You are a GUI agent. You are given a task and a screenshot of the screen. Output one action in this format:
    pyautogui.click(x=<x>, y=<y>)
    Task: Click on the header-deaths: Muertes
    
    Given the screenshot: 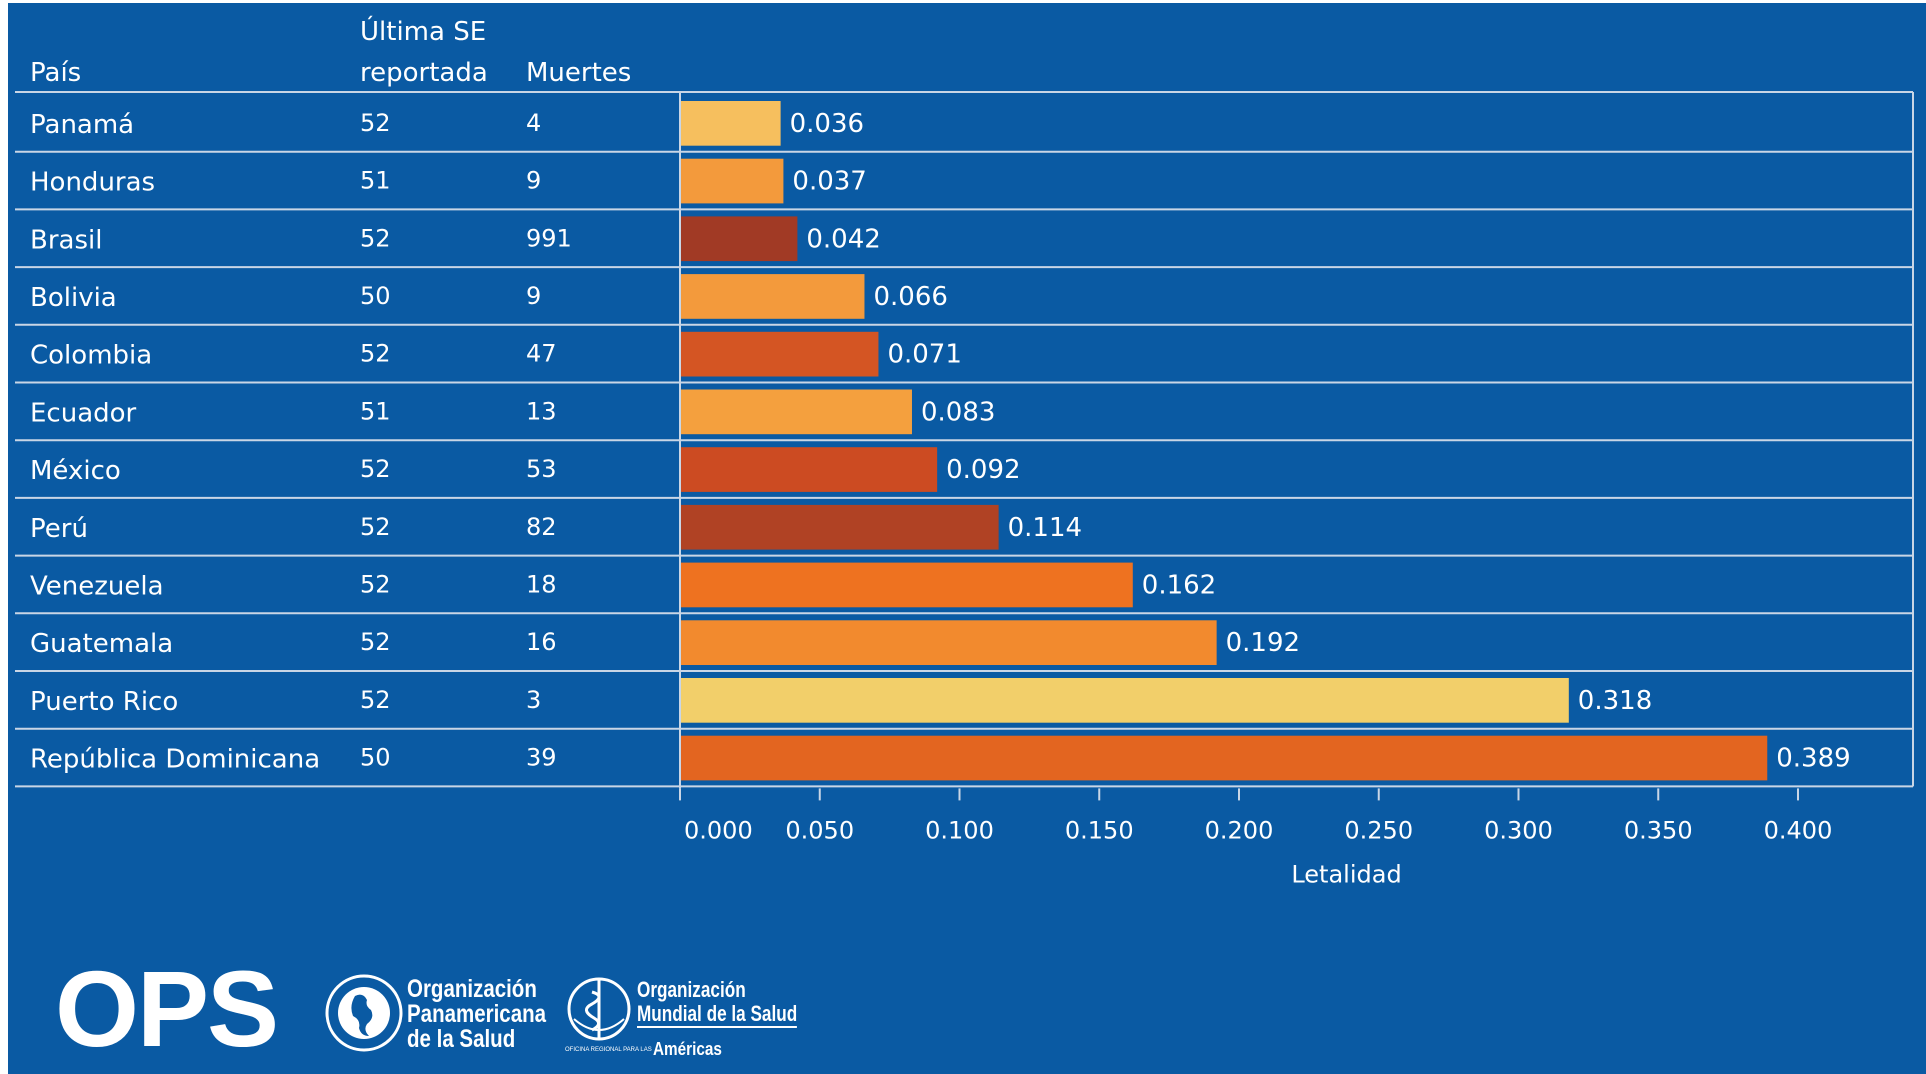 What is the action you would take?
    pyautogui.click(x=579, y=73)
    